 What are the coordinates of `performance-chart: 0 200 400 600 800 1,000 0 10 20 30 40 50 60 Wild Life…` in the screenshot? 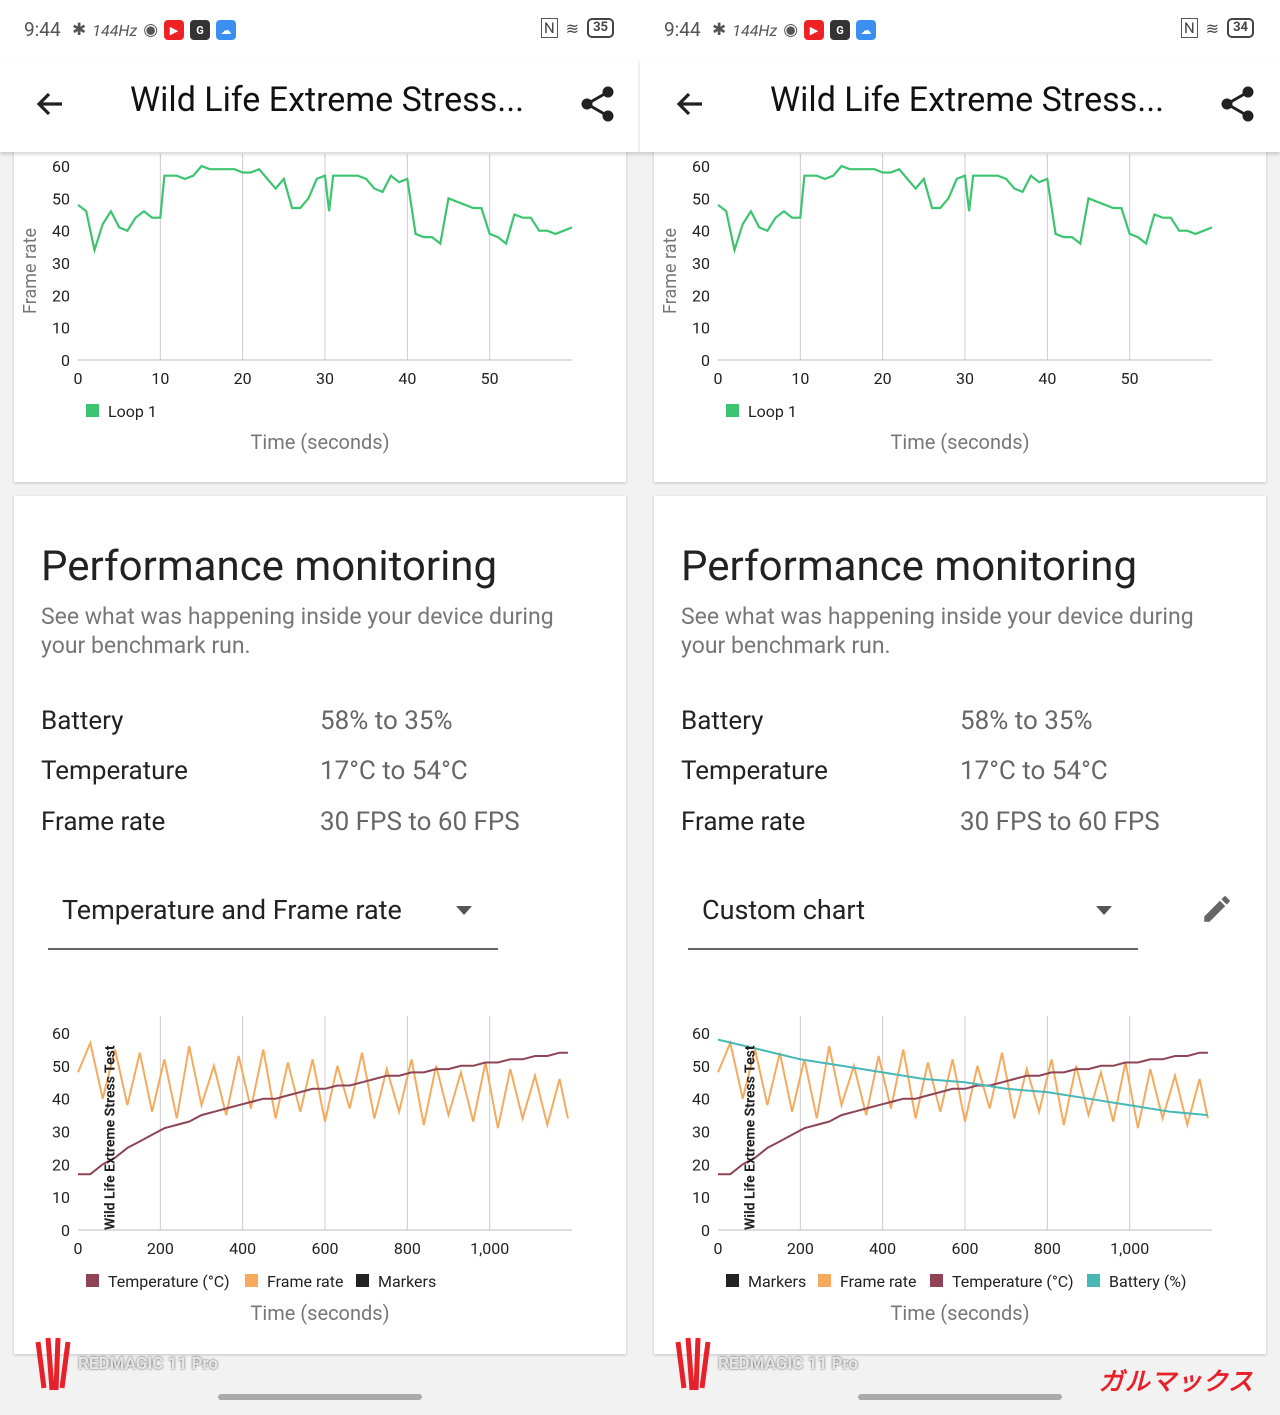 It's located at (312, 1170).